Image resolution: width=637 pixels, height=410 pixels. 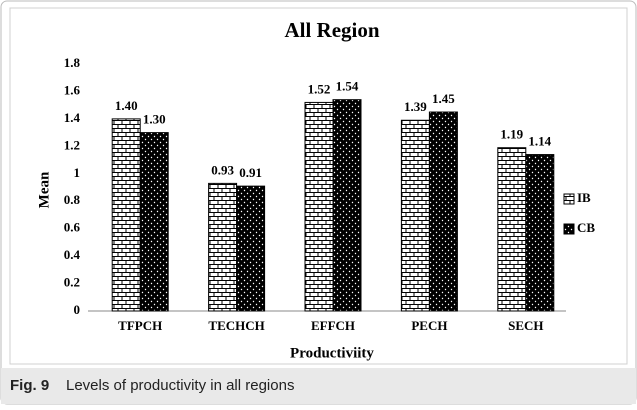 What do you see at coordinates (140, 325) in the screenshot?
I see `x-tick-label: TFPCH` at bounding box center [140, 325].